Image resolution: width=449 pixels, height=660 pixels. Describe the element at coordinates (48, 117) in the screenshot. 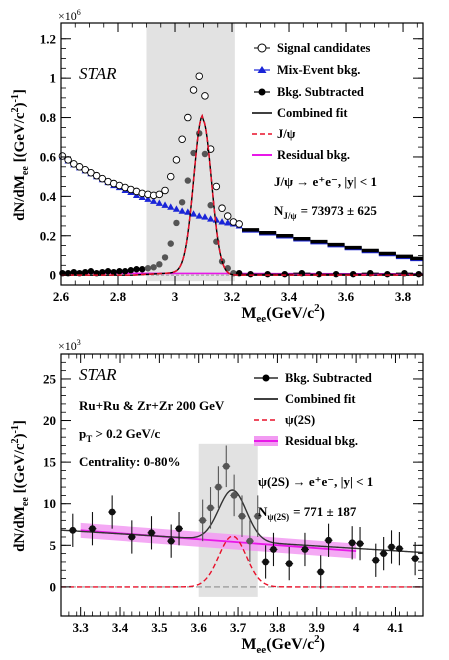

I see `y-tick-label: 0.8` at that location.